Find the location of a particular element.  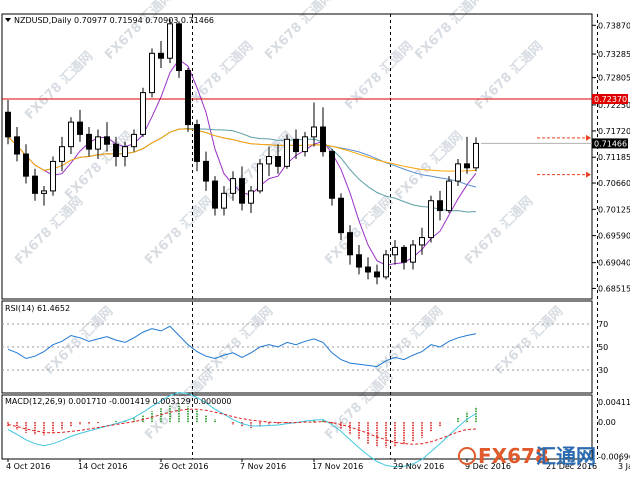

price-tick-label: 0.71185 is located at coordinates (614, 157).